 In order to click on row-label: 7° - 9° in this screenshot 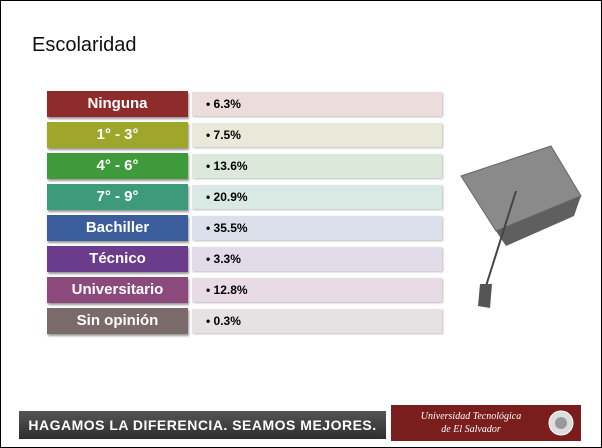, I will do `click(117, 197)`.